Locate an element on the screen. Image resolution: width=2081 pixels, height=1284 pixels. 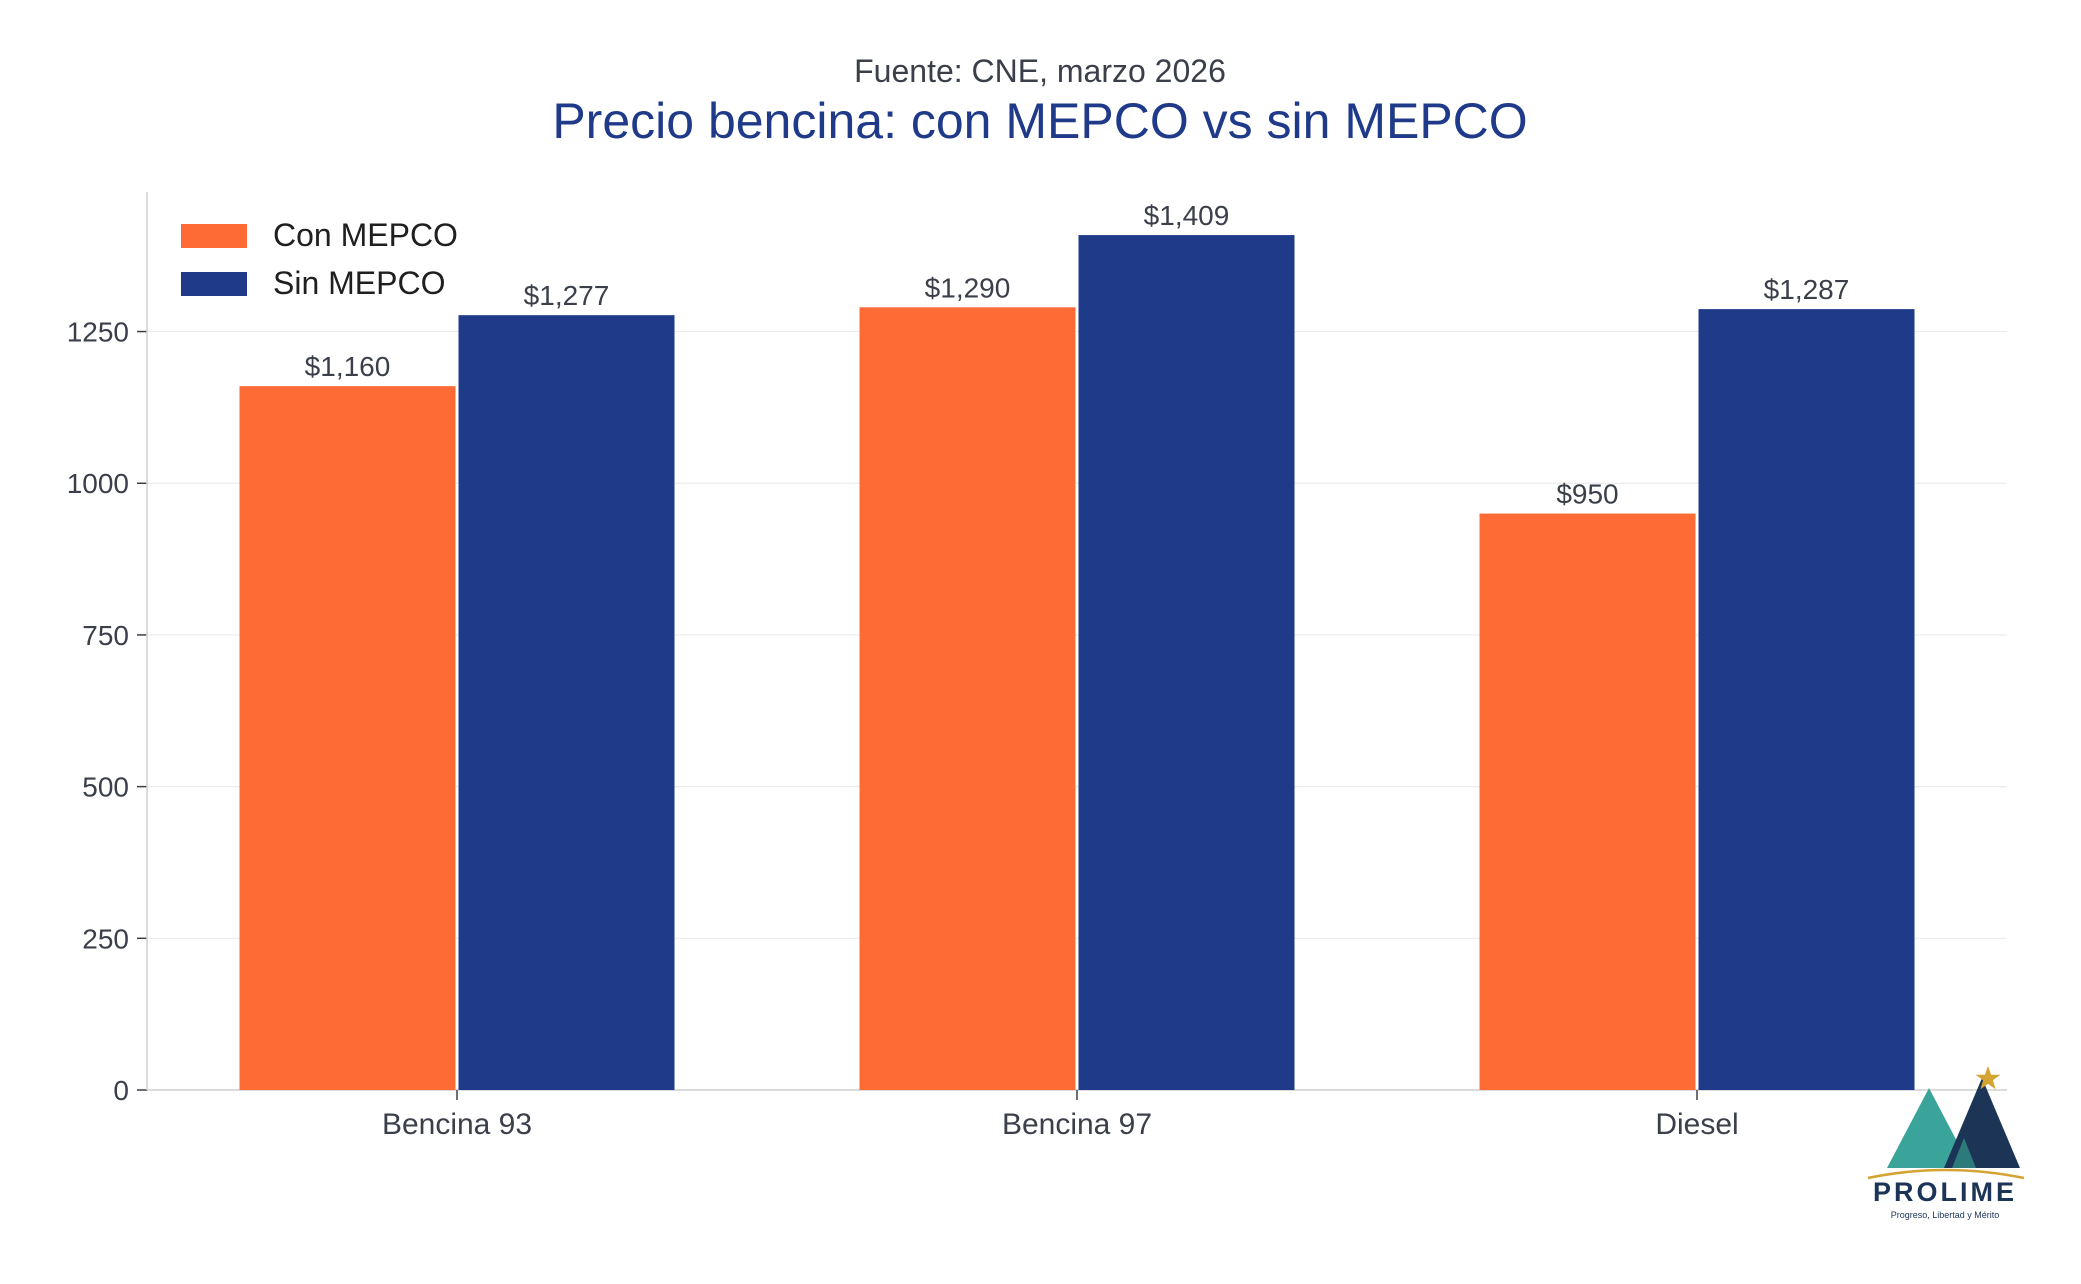
value-label-con-mepco: $950 is located at coordinates (1587, 494).